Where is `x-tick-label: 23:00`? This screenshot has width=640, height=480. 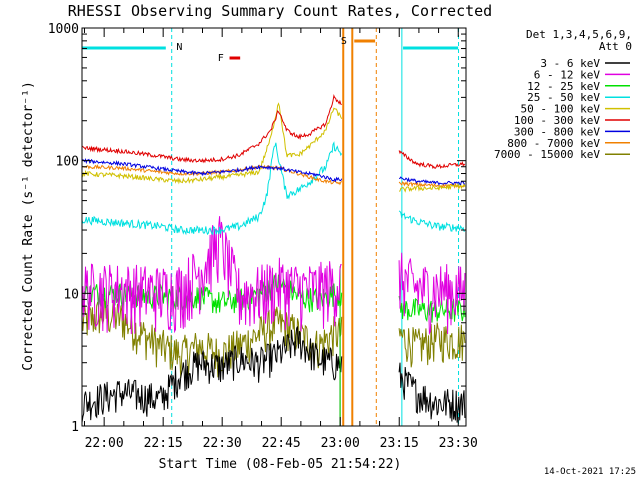
x-tick-label: 23:00 is located at coordinates (340, 443).